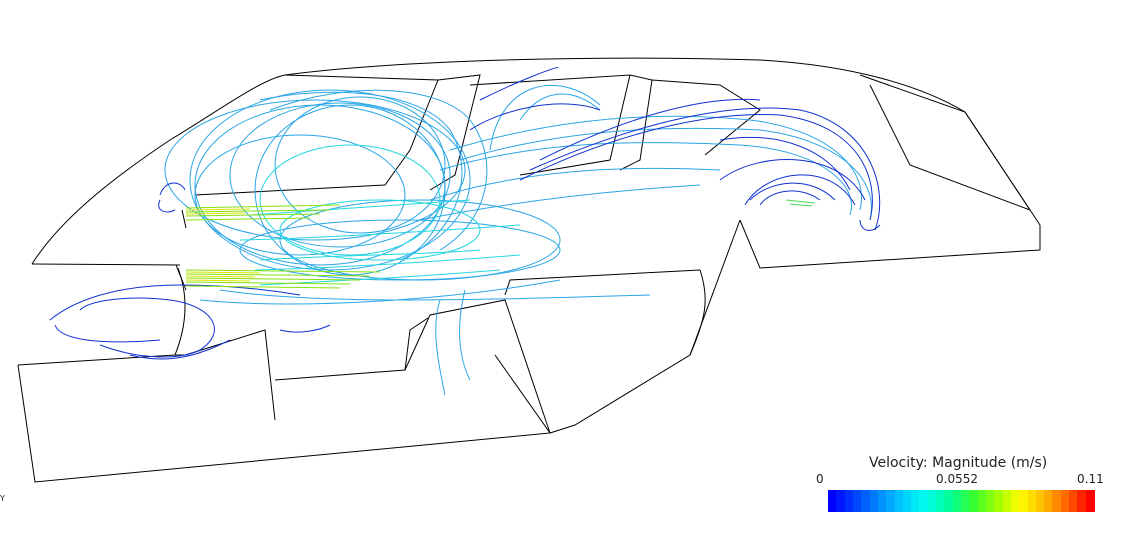  Describe the element at coordinates (820, 479) in the screenshot. I see `legend-tick-min: 0` at that location.